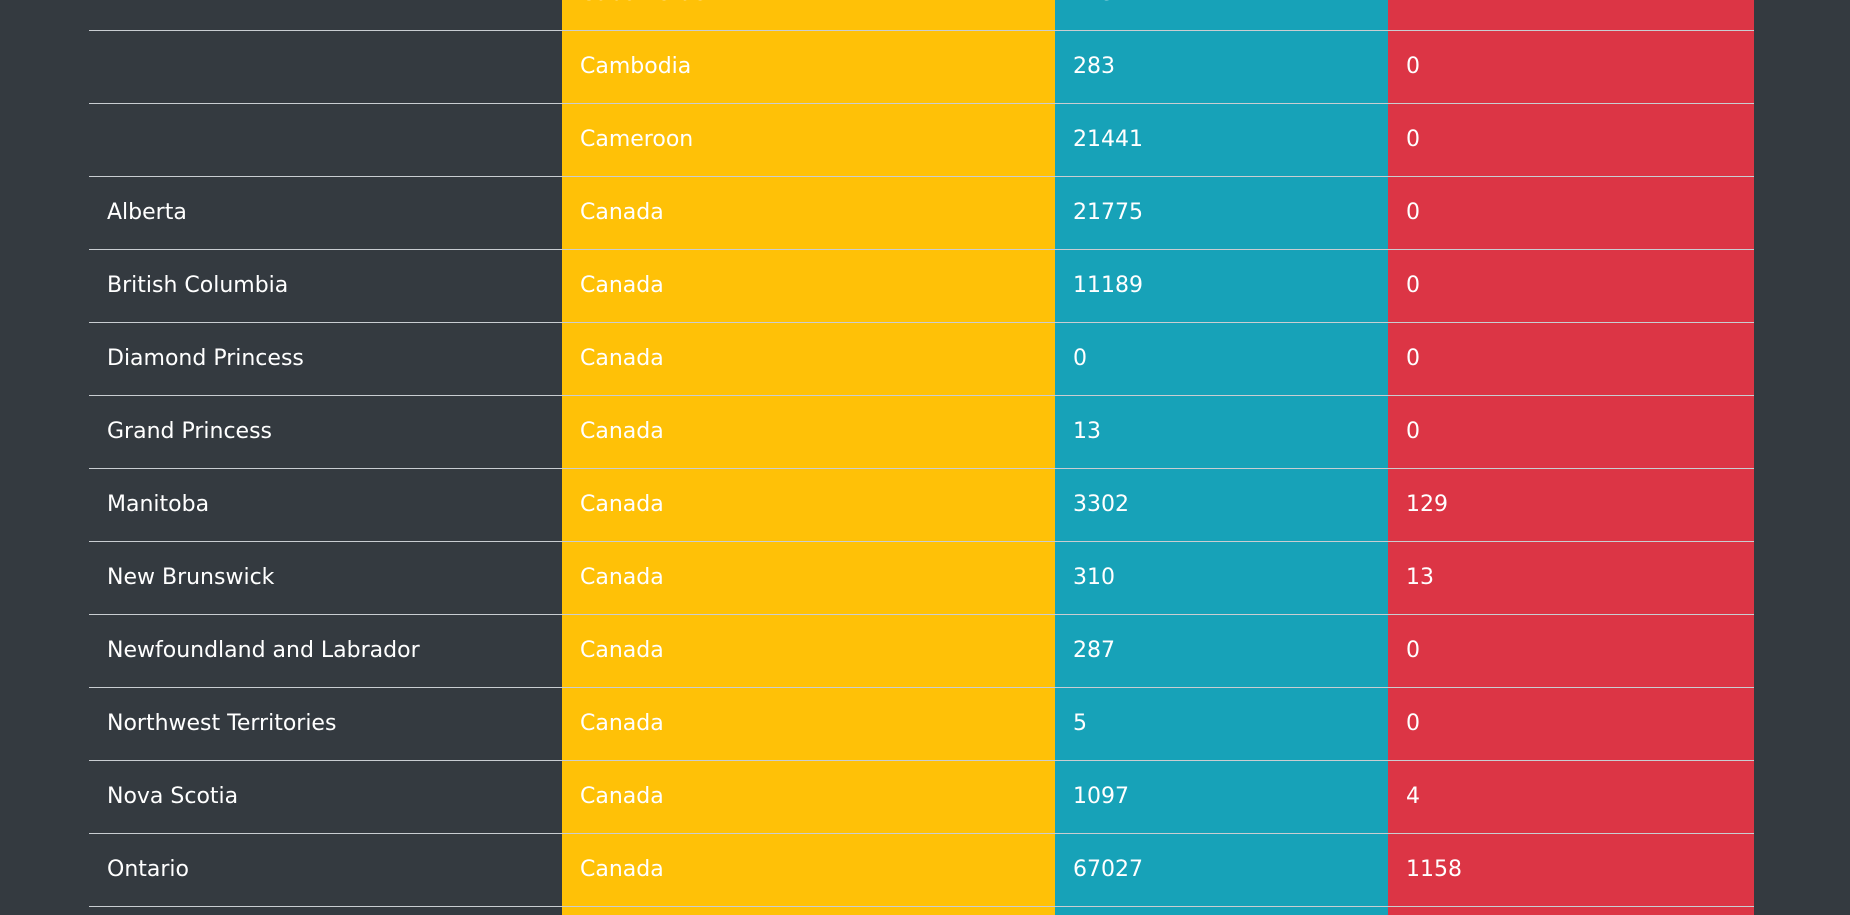 This screenshot has height=915, width=1850. I want to click on province-cell: Northwest Territories, so click(325, 724).